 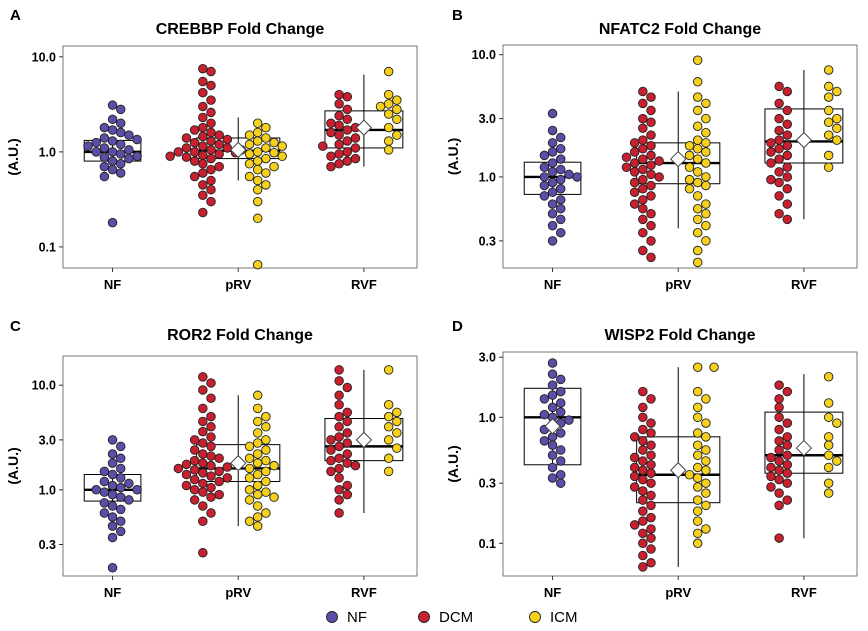 I want to click on mean-diamond-RVF, so click(x=804, y=448).